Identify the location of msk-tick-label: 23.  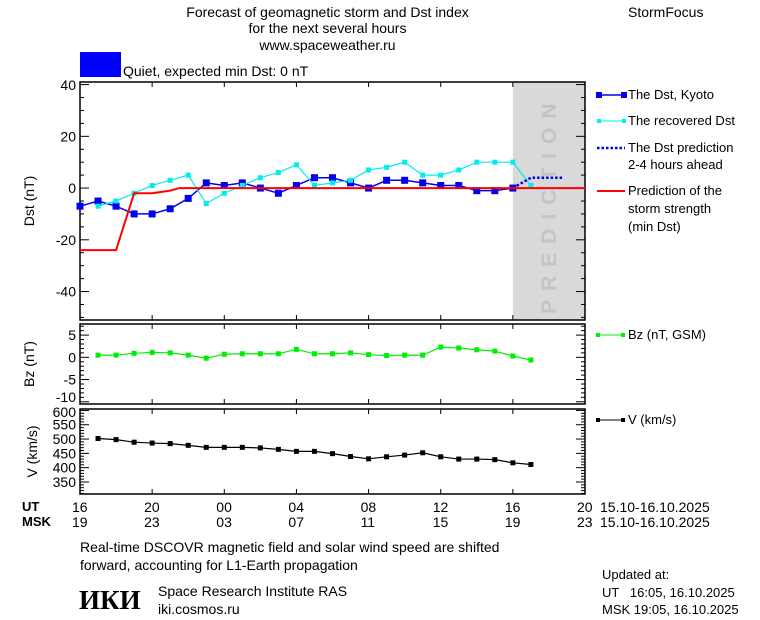
(585, 522).